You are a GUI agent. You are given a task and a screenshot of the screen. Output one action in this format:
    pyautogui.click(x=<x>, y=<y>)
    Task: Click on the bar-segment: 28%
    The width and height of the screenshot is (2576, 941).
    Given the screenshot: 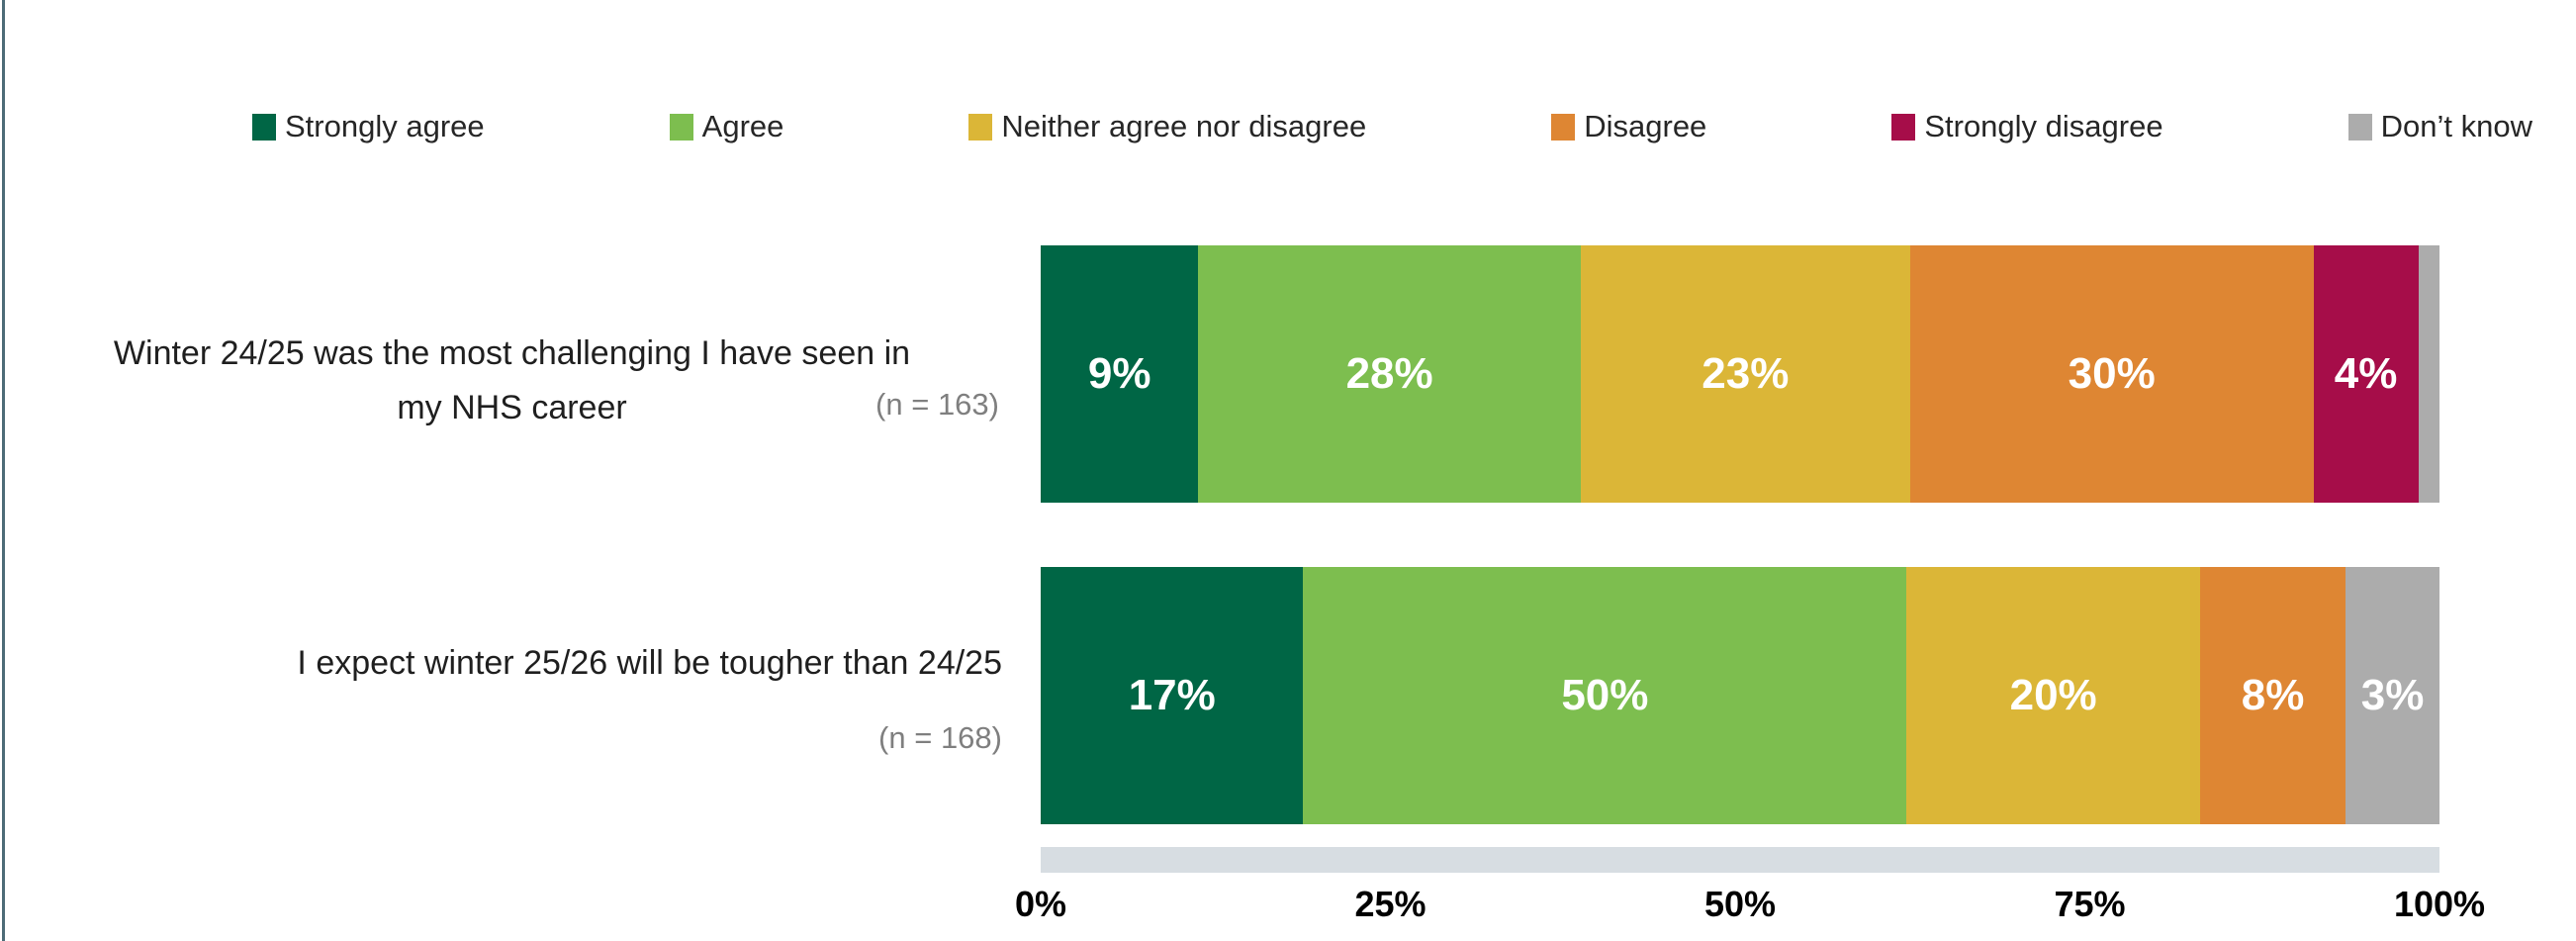 What is the action you would take?
    pyautogui.click(x=1389, y=374)
    